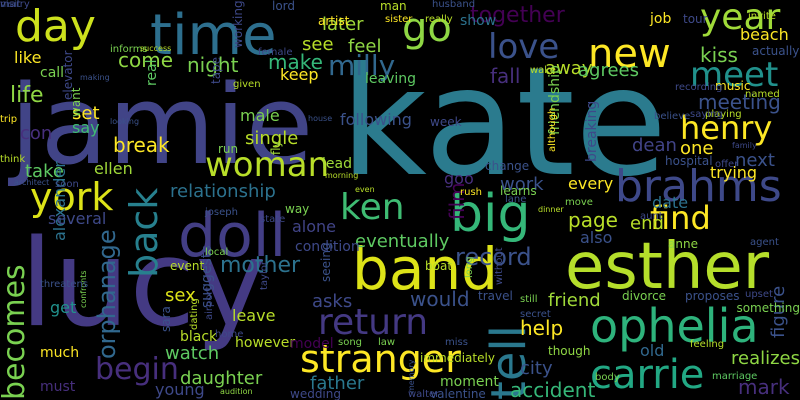  What do you see at coordinates (651, 216) in the screenshot?
I see `word-aunt: aunt` at bounding box center [651, 216].